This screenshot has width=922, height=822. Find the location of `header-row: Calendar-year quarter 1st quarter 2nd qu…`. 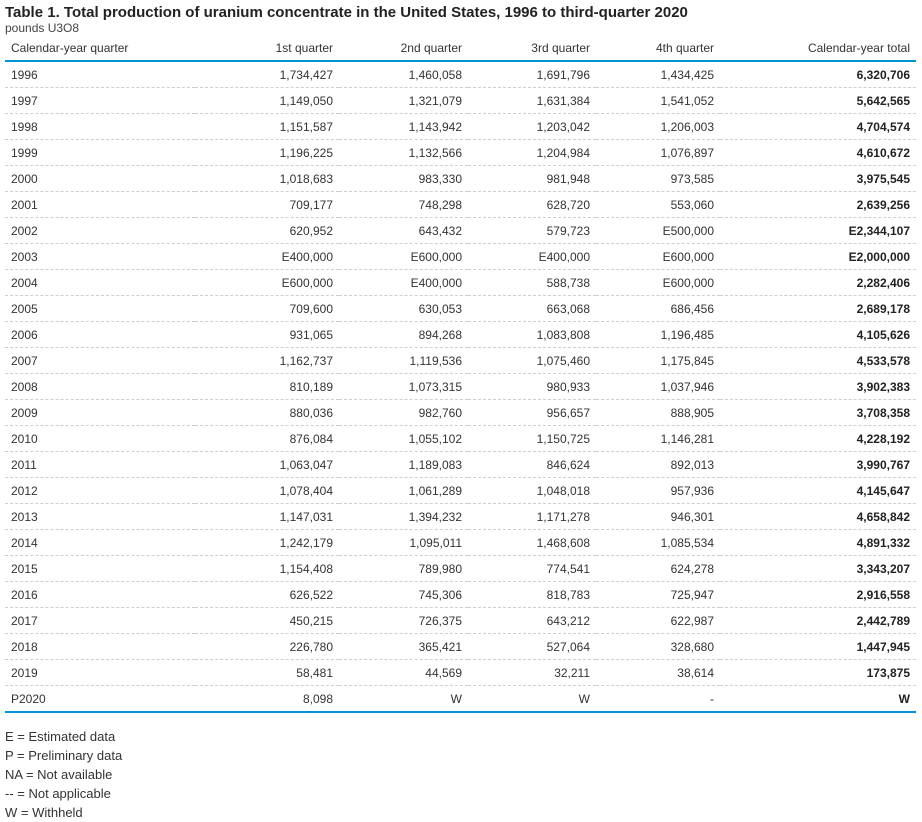

header-row: Calendar-year quarter 1st quarter 2nd qu… is located at coordinates (460, 49).